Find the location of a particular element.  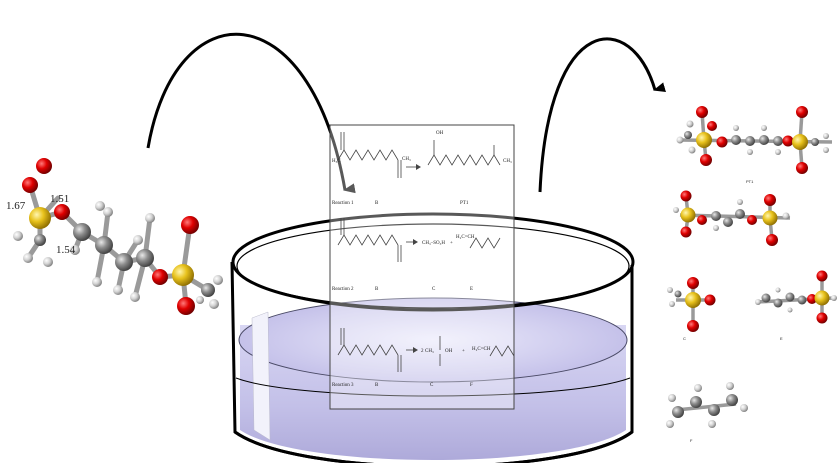

product-label-f: F is located at coordinates (691, 440).